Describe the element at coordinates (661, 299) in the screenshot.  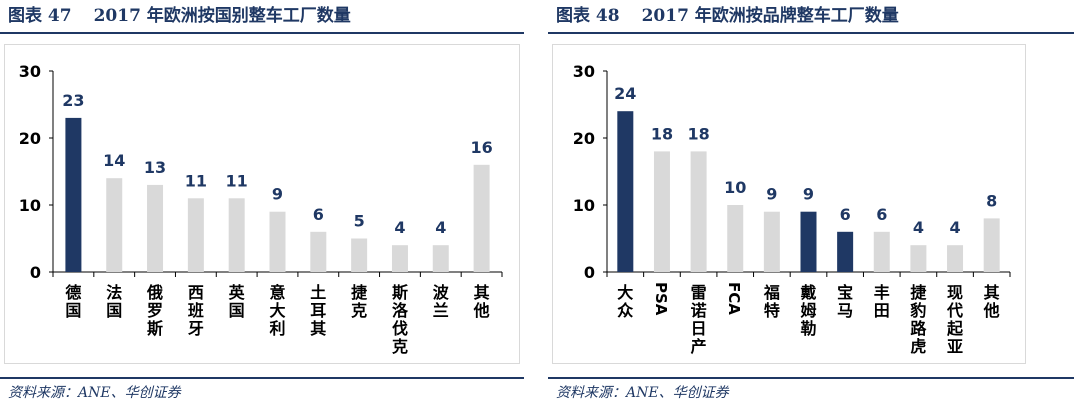
I see `x-tick-label: PSA` at that location.